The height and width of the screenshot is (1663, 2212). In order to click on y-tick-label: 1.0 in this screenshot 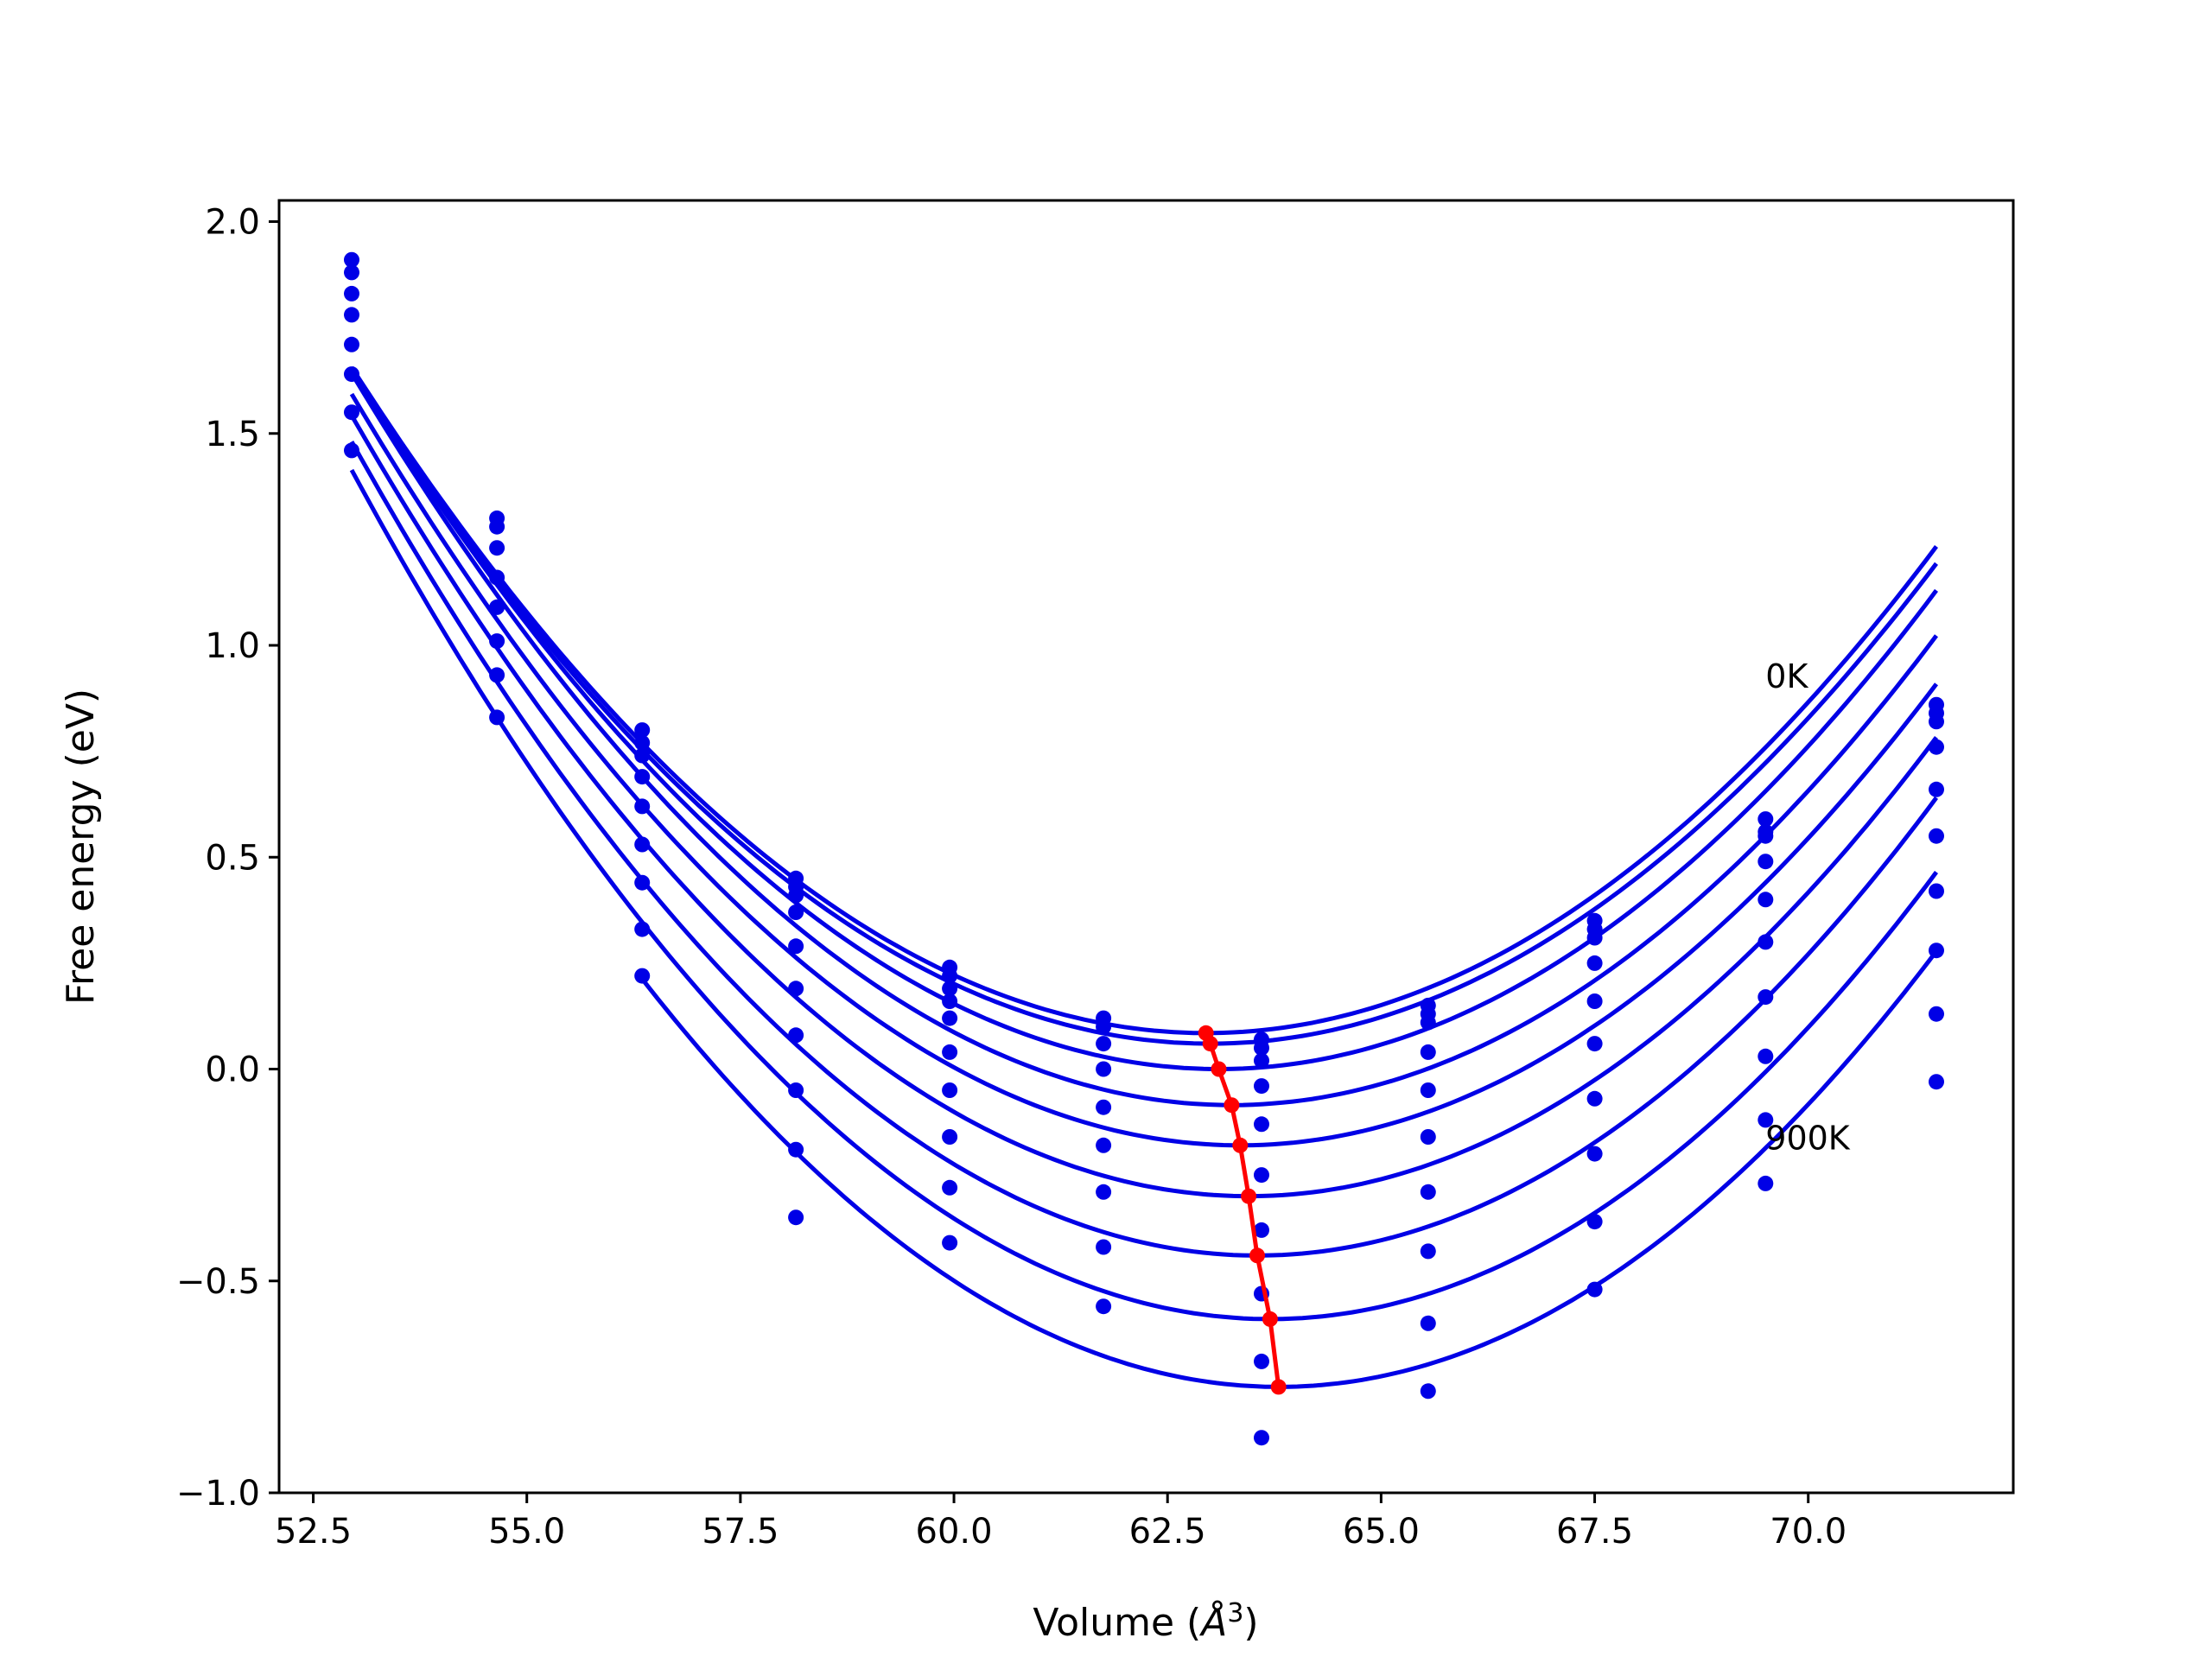, I will do `click(232, 646)`.